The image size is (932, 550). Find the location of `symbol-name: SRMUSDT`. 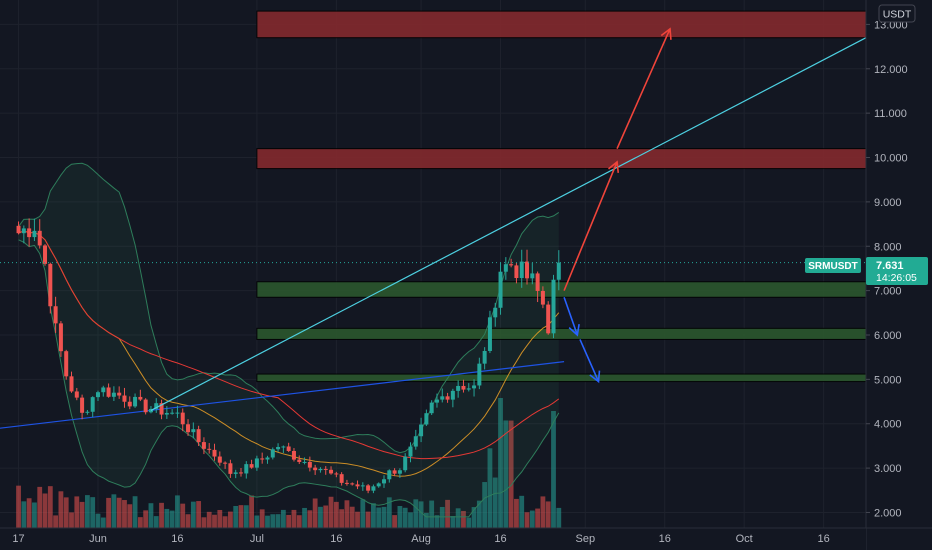

symbol-name: SRMUSDT is located at coordinates (832, 266).